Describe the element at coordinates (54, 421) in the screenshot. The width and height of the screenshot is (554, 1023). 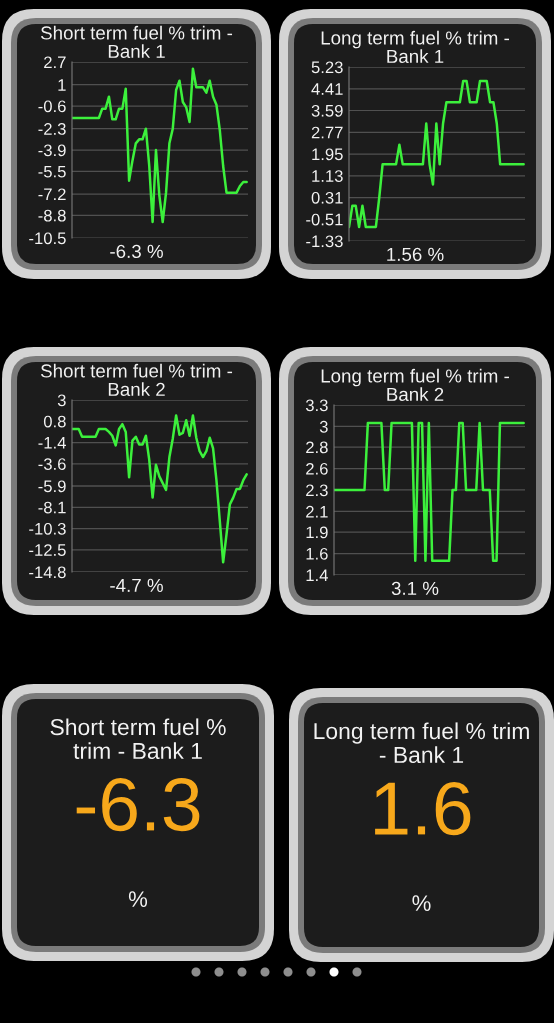
I see `y-tick-label: 0.8` at that location.